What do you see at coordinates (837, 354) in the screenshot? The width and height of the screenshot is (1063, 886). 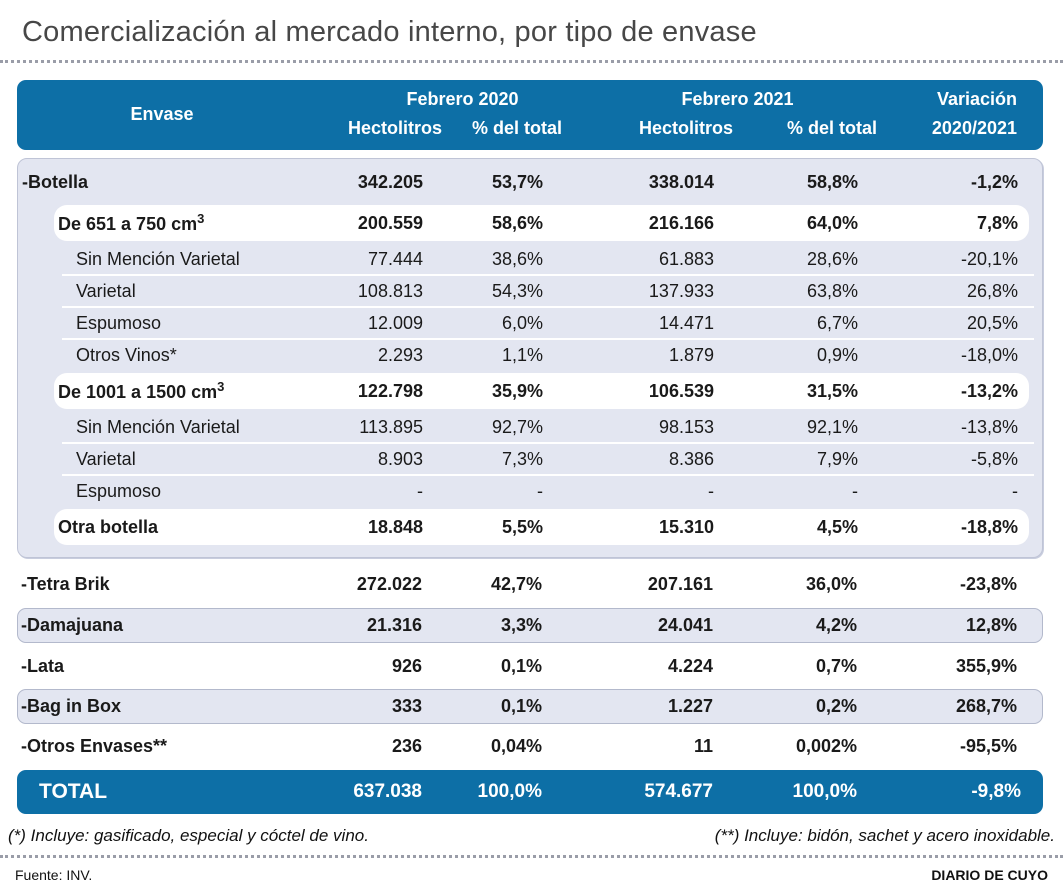 I see `cell-pct-2021: 0,9%` at bounding box center [837, 354].